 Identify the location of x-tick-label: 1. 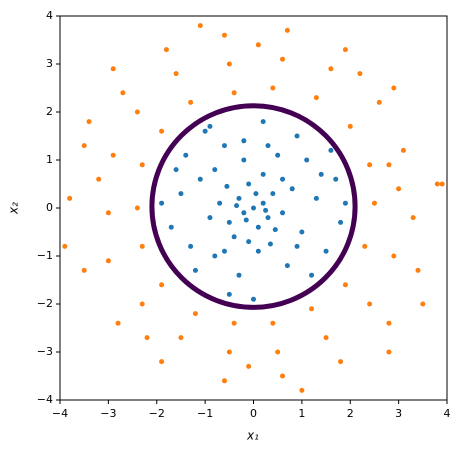
(301, 413).